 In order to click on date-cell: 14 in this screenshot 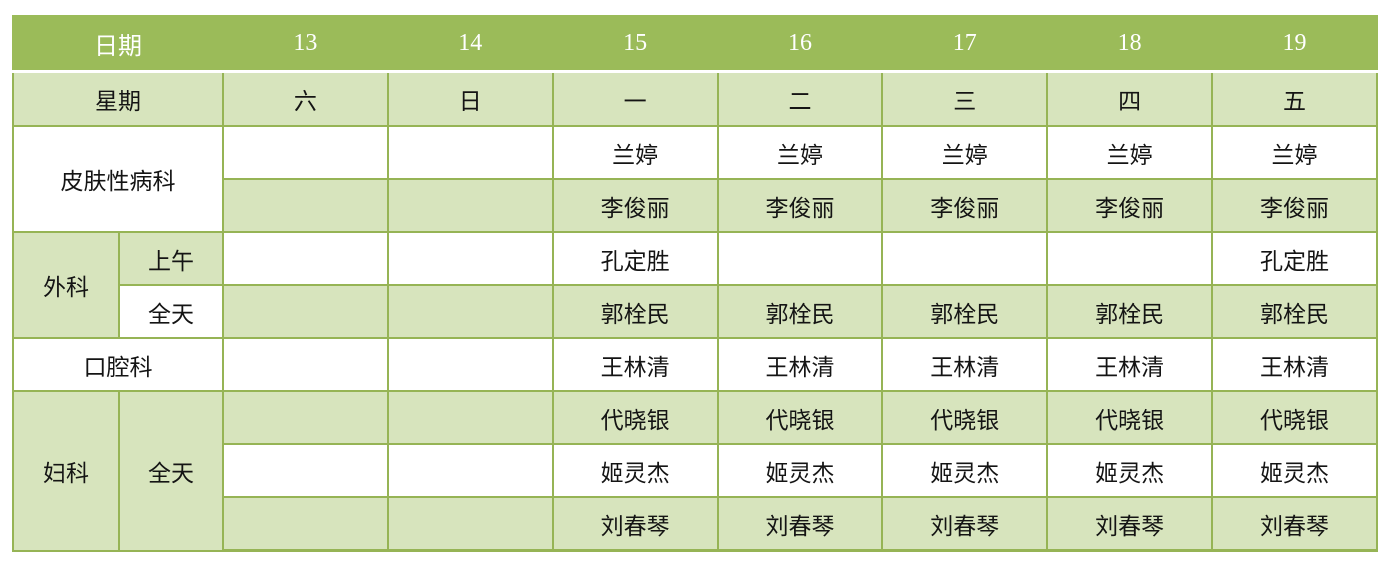, I will do `click(470, 44)`.